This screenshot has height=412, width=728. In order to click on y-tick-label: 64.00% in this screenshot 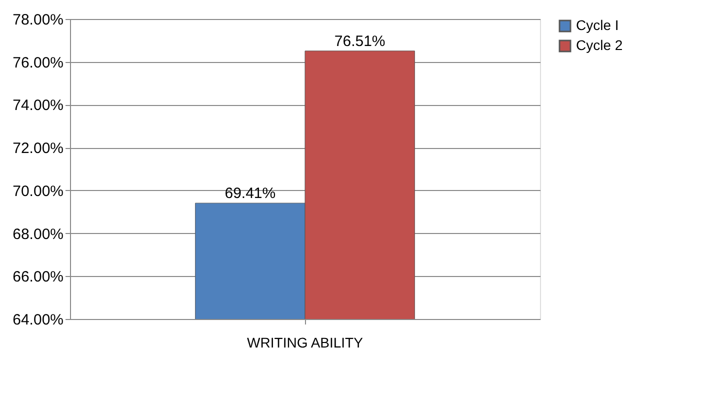, I will do `click(38, 320)`.